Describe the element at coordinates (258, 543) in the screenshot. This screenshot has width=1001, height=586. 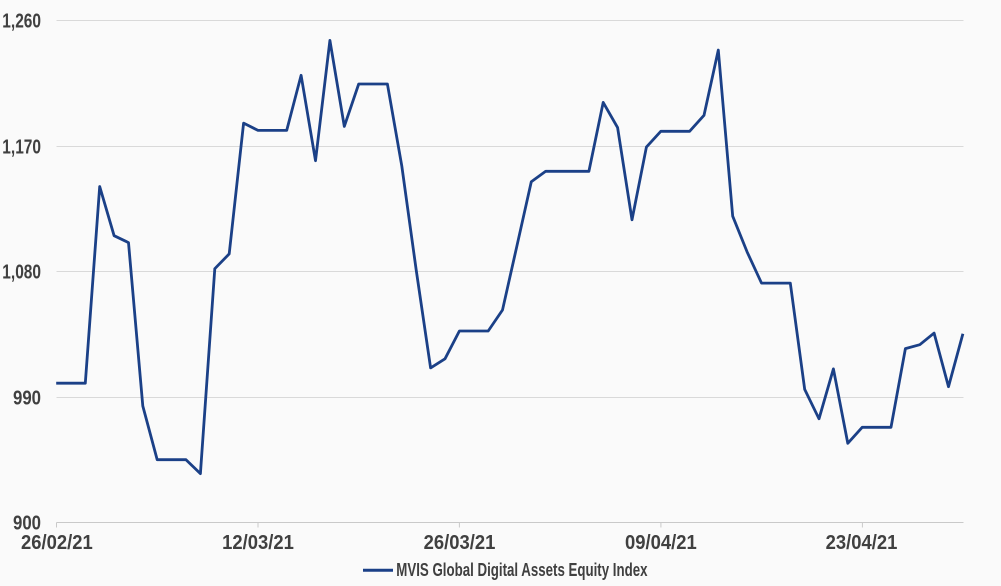
I see `svg-text: 12/03/21` at that location.